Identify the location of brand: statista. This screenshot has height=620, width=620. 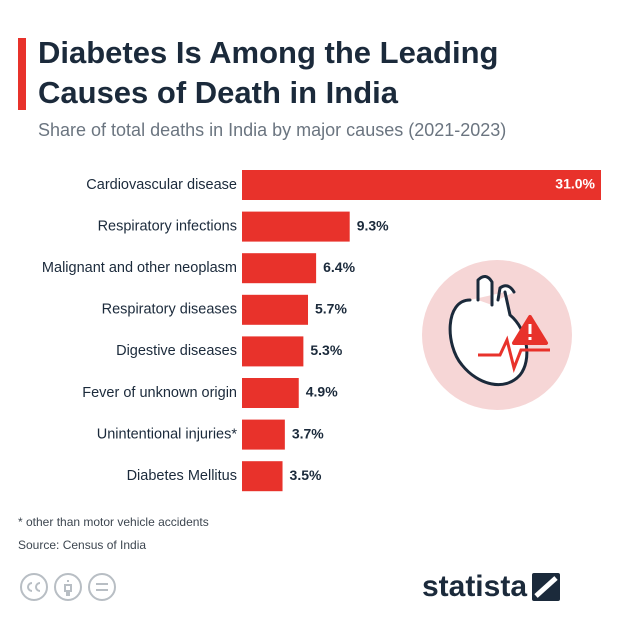
(474, 586).